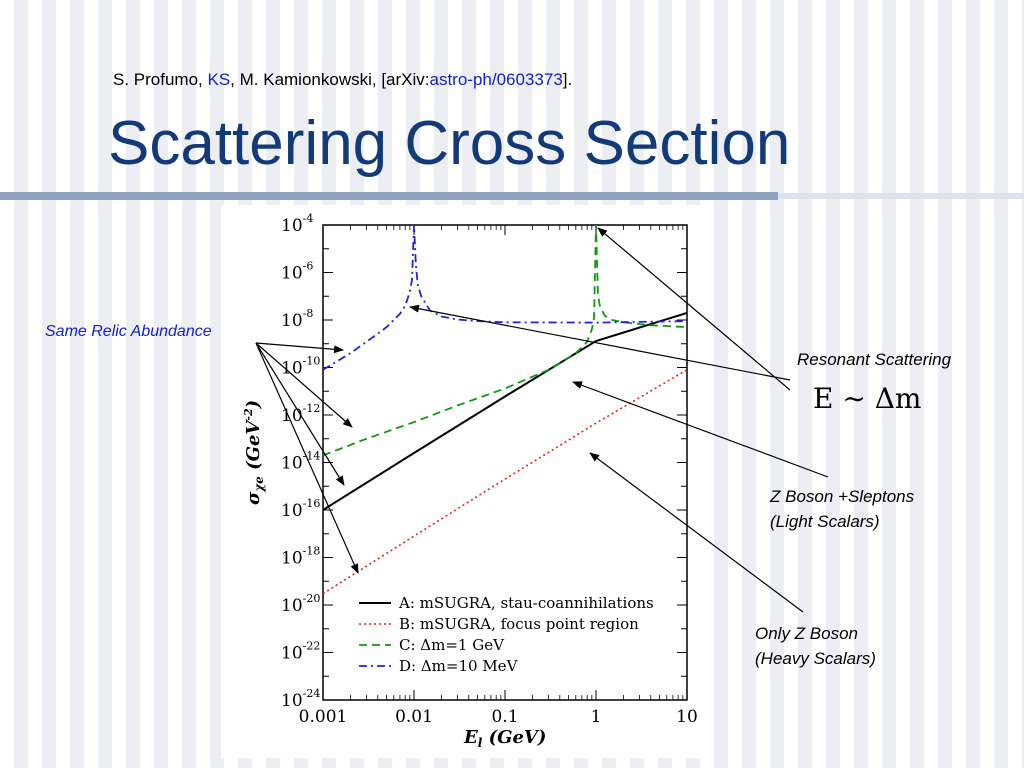 This screenshot has width=1024, height=768. Describe the element at coordinates (323, 717) in the screenshot. I see `x-tick-label: 0.001` at that location.